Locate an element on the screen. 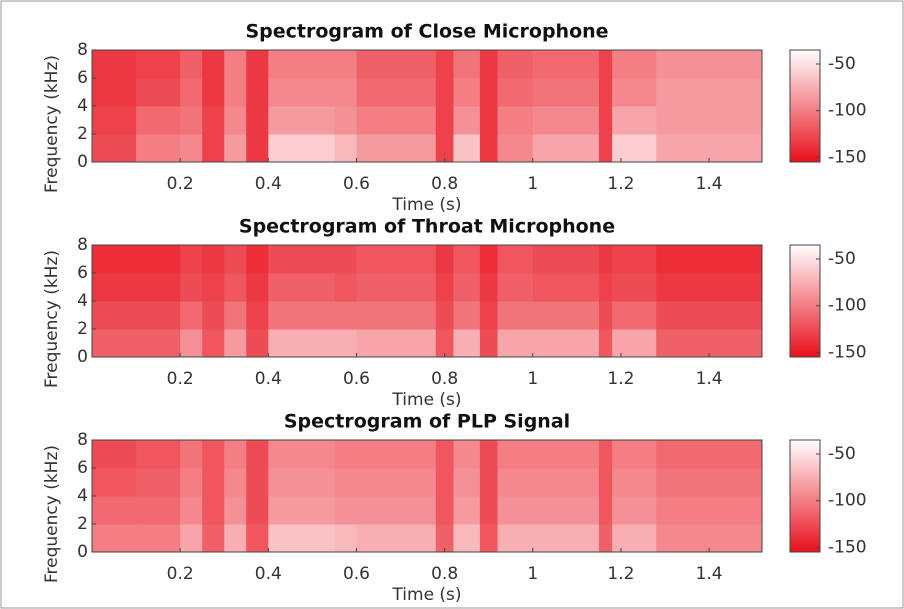  chart-title: Spectrogram of Throat Microphone is located at coordinates (427, 227).